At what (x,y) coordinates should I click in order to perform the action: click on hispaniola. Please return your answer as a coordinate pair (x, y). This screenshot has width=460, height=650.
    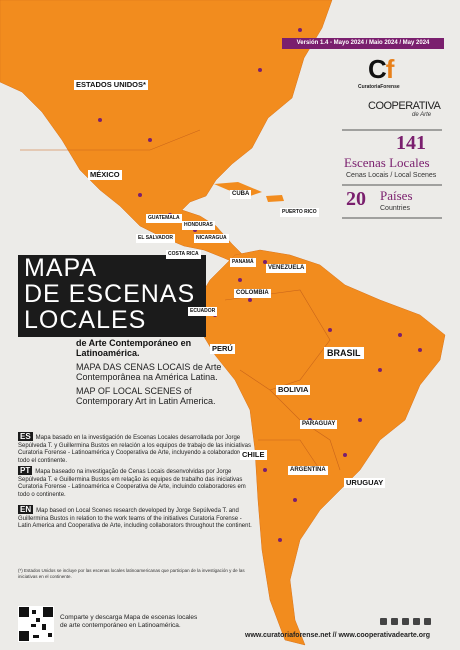
    Looking at the image, I should click on (275, 198).